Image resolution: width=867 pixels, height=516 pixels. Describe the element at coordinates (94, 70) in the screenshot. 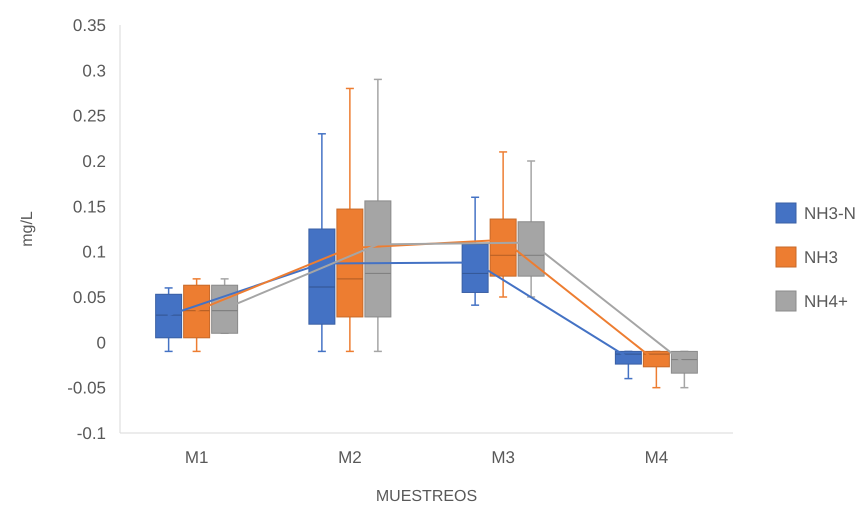

I see `y-tick-label: 0.3` at that location.